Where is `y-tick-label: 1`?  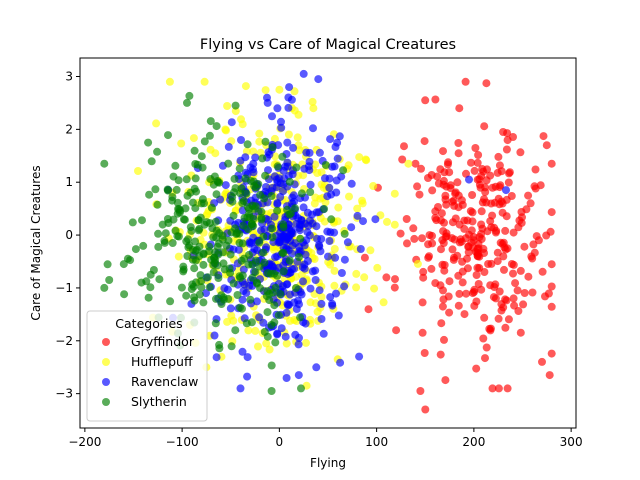 y-tick-label: 1 is located at coordinates (69, 182).